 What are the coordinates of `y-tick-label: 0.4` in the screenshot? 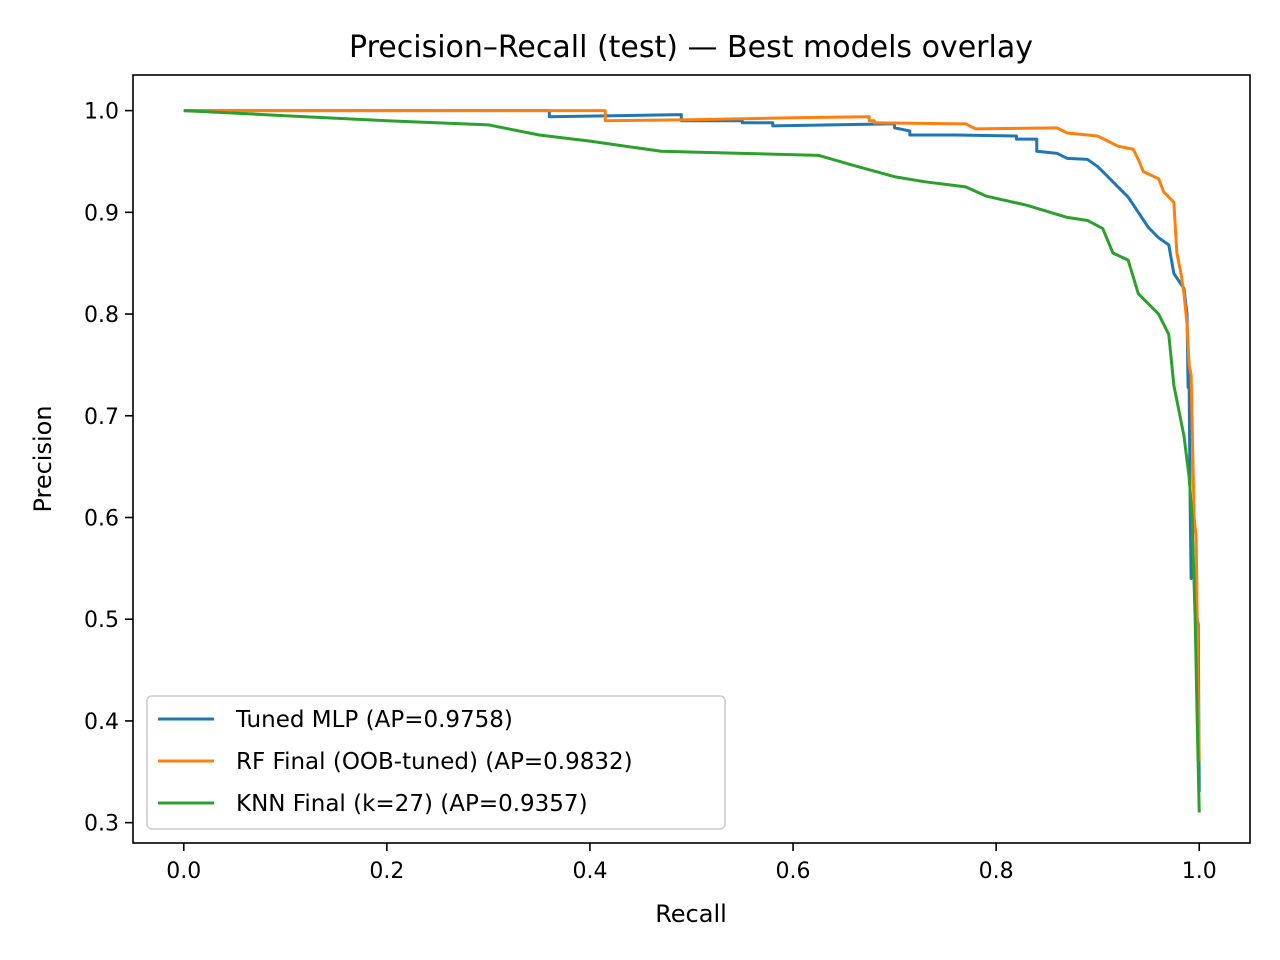 It's located at (101, 722).